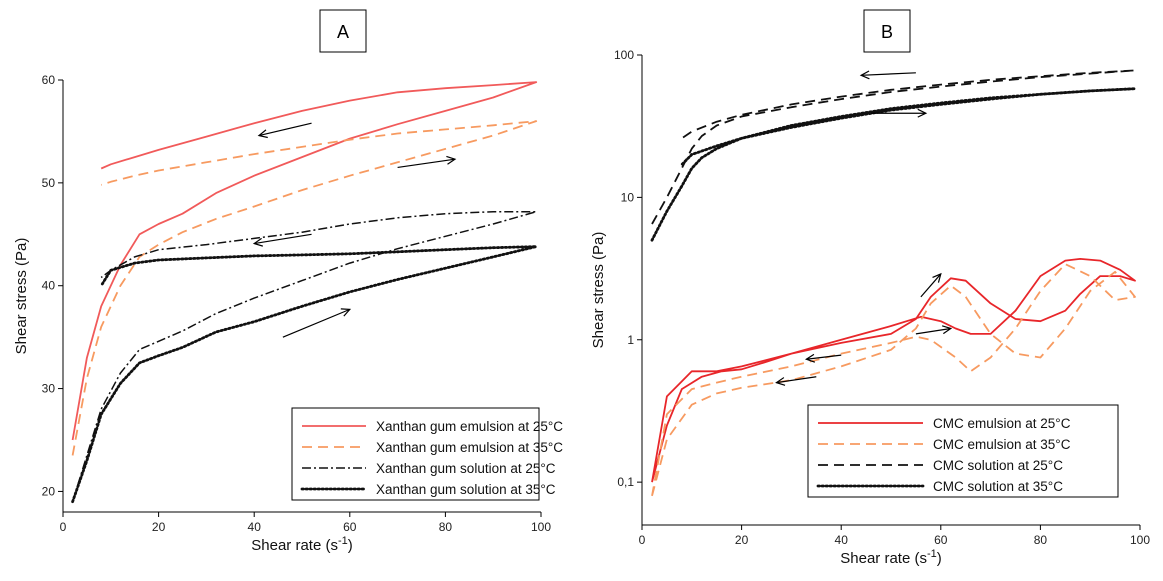 Image resolution: width=1163 pixels, height=581 pixels. Describe the element at coordinates (49, 389) in the screenshot. I see `y-tick-label: 30` at that location.